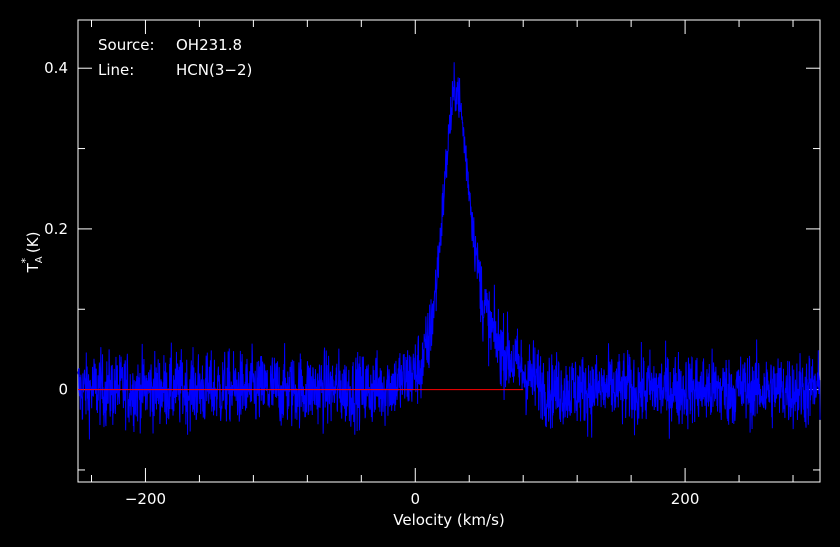 The image size is (840, 547). Describe the element at coordinates (33, 245) in the screenshot. I see `y-axis-label-unit: (K)` at that location.